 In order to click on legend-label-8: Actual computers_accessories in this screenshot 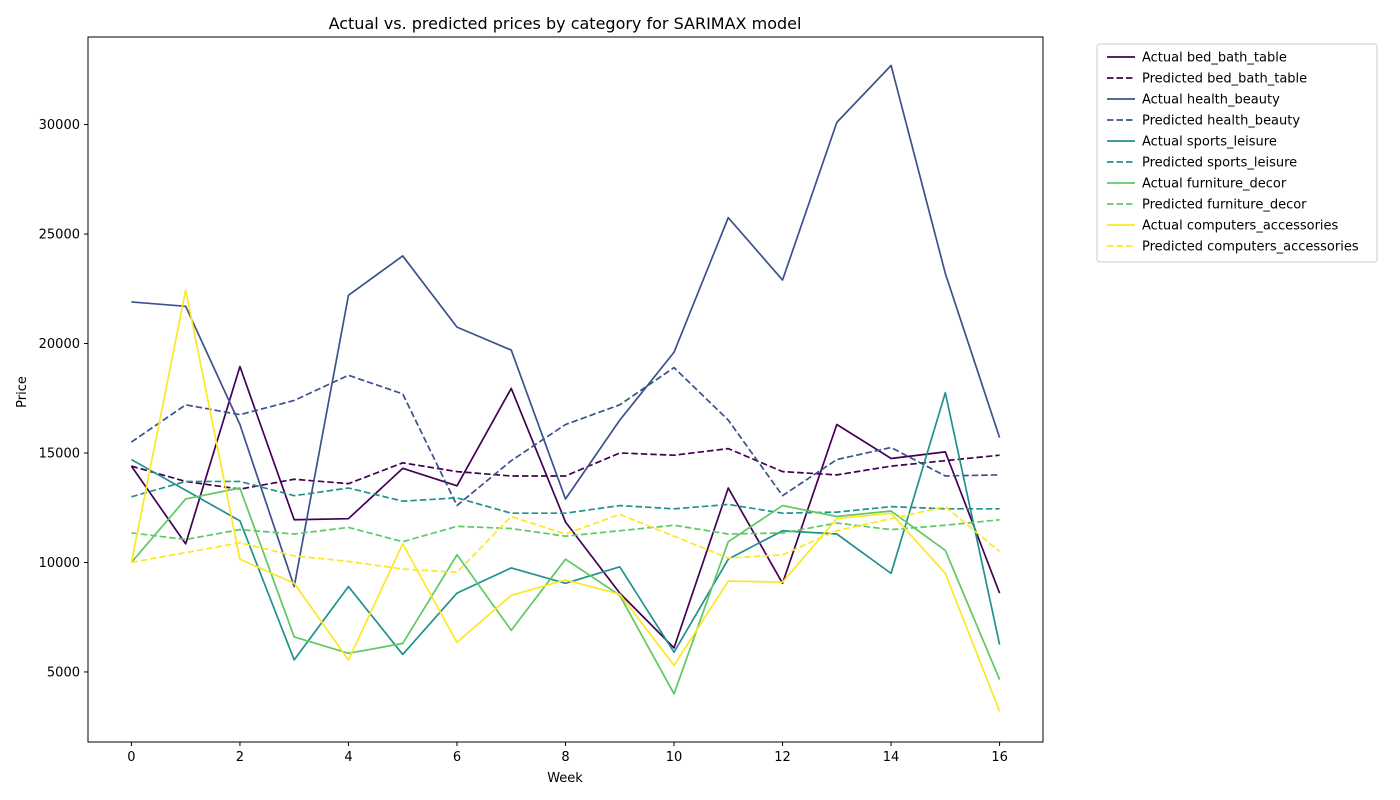, I will do `click(1240, 226)`.